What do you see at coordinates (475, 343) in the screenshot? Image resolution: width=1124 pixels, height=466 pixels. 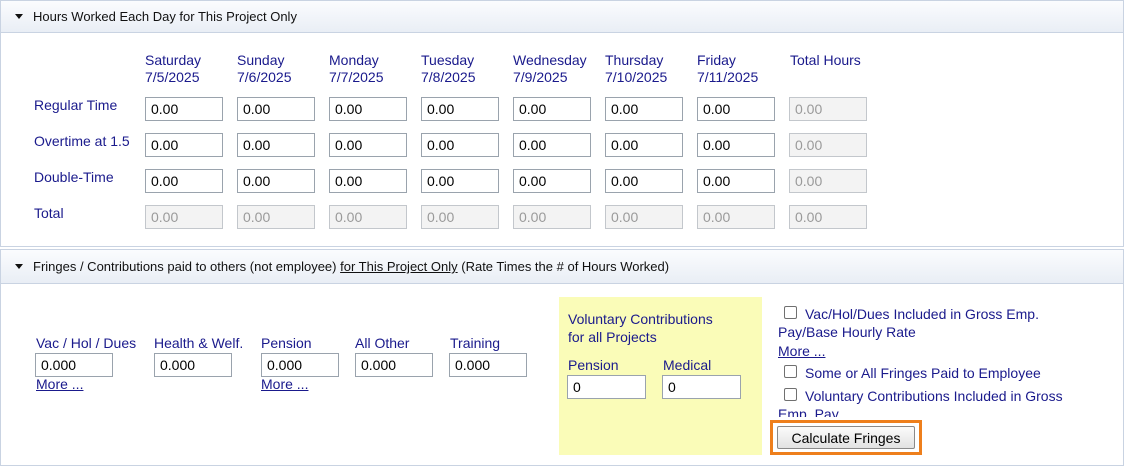 I see `training-label: Training` at bounding box center [475, 343].